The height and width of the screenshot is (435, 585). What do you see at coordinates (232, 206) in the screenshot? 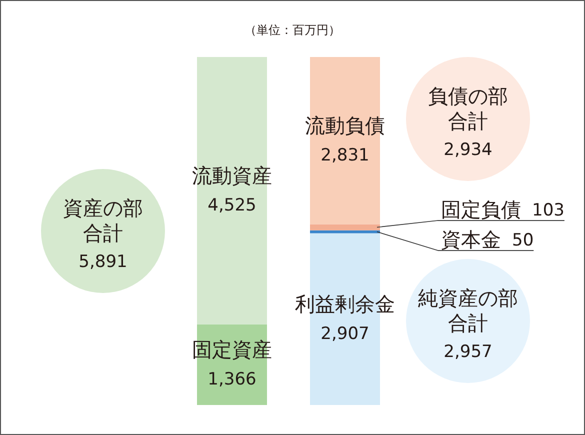
I see `data-label: 4,525` at bounding box center [232, 206].